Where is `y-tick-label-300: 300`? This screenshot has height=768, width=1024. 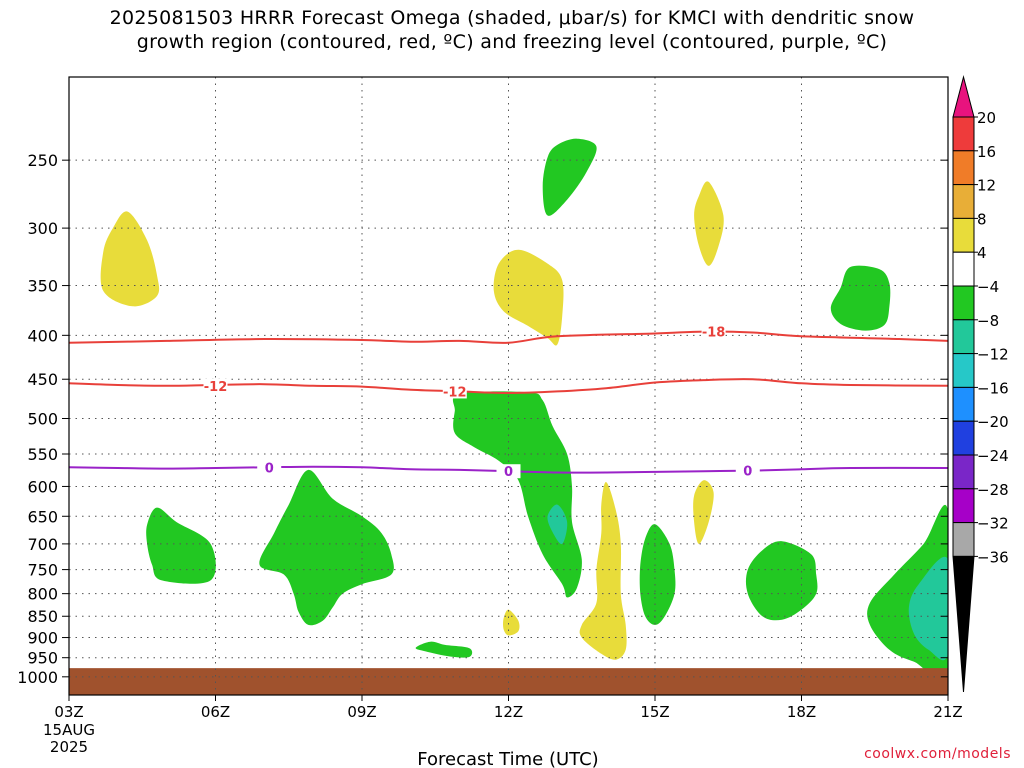
y-tick-label-300: 300 is located at coordinates (42, 228).